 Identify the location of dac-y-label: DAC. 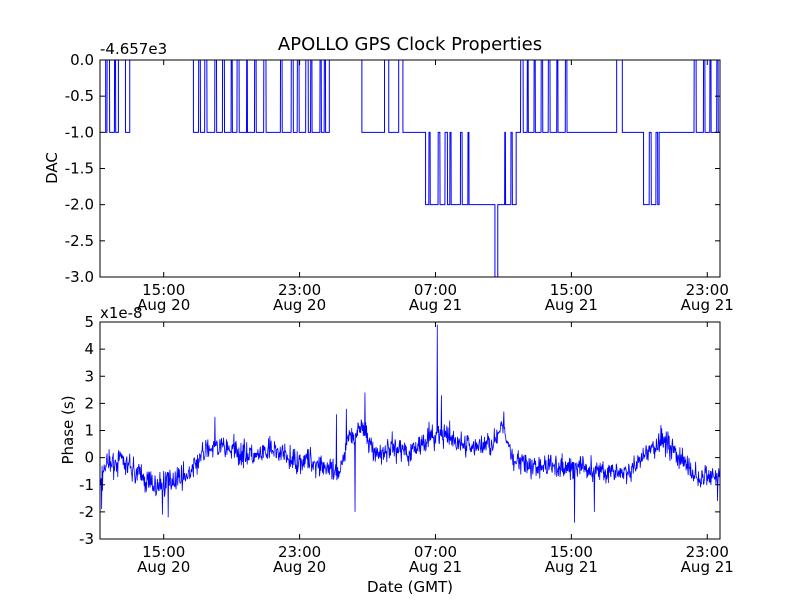
(52, 168).